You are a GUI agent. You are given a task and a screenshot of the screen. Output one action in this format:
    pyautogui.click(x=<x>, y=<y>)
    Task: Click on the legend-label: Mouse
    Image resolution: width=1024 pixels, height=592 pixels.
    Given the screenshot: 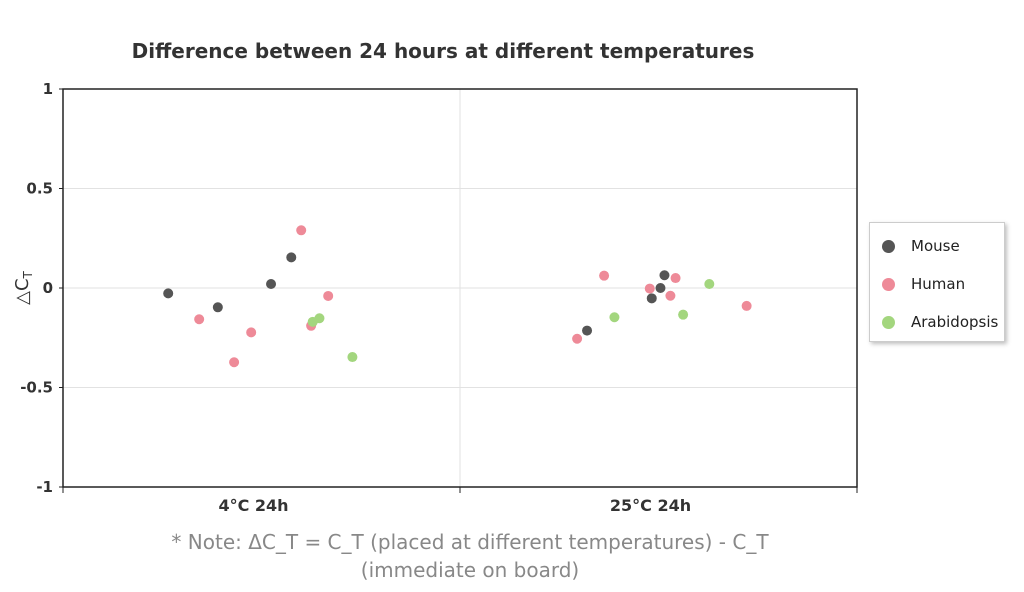 What is the action you would take?
    pyautogui.click(x=935, y=246)
    